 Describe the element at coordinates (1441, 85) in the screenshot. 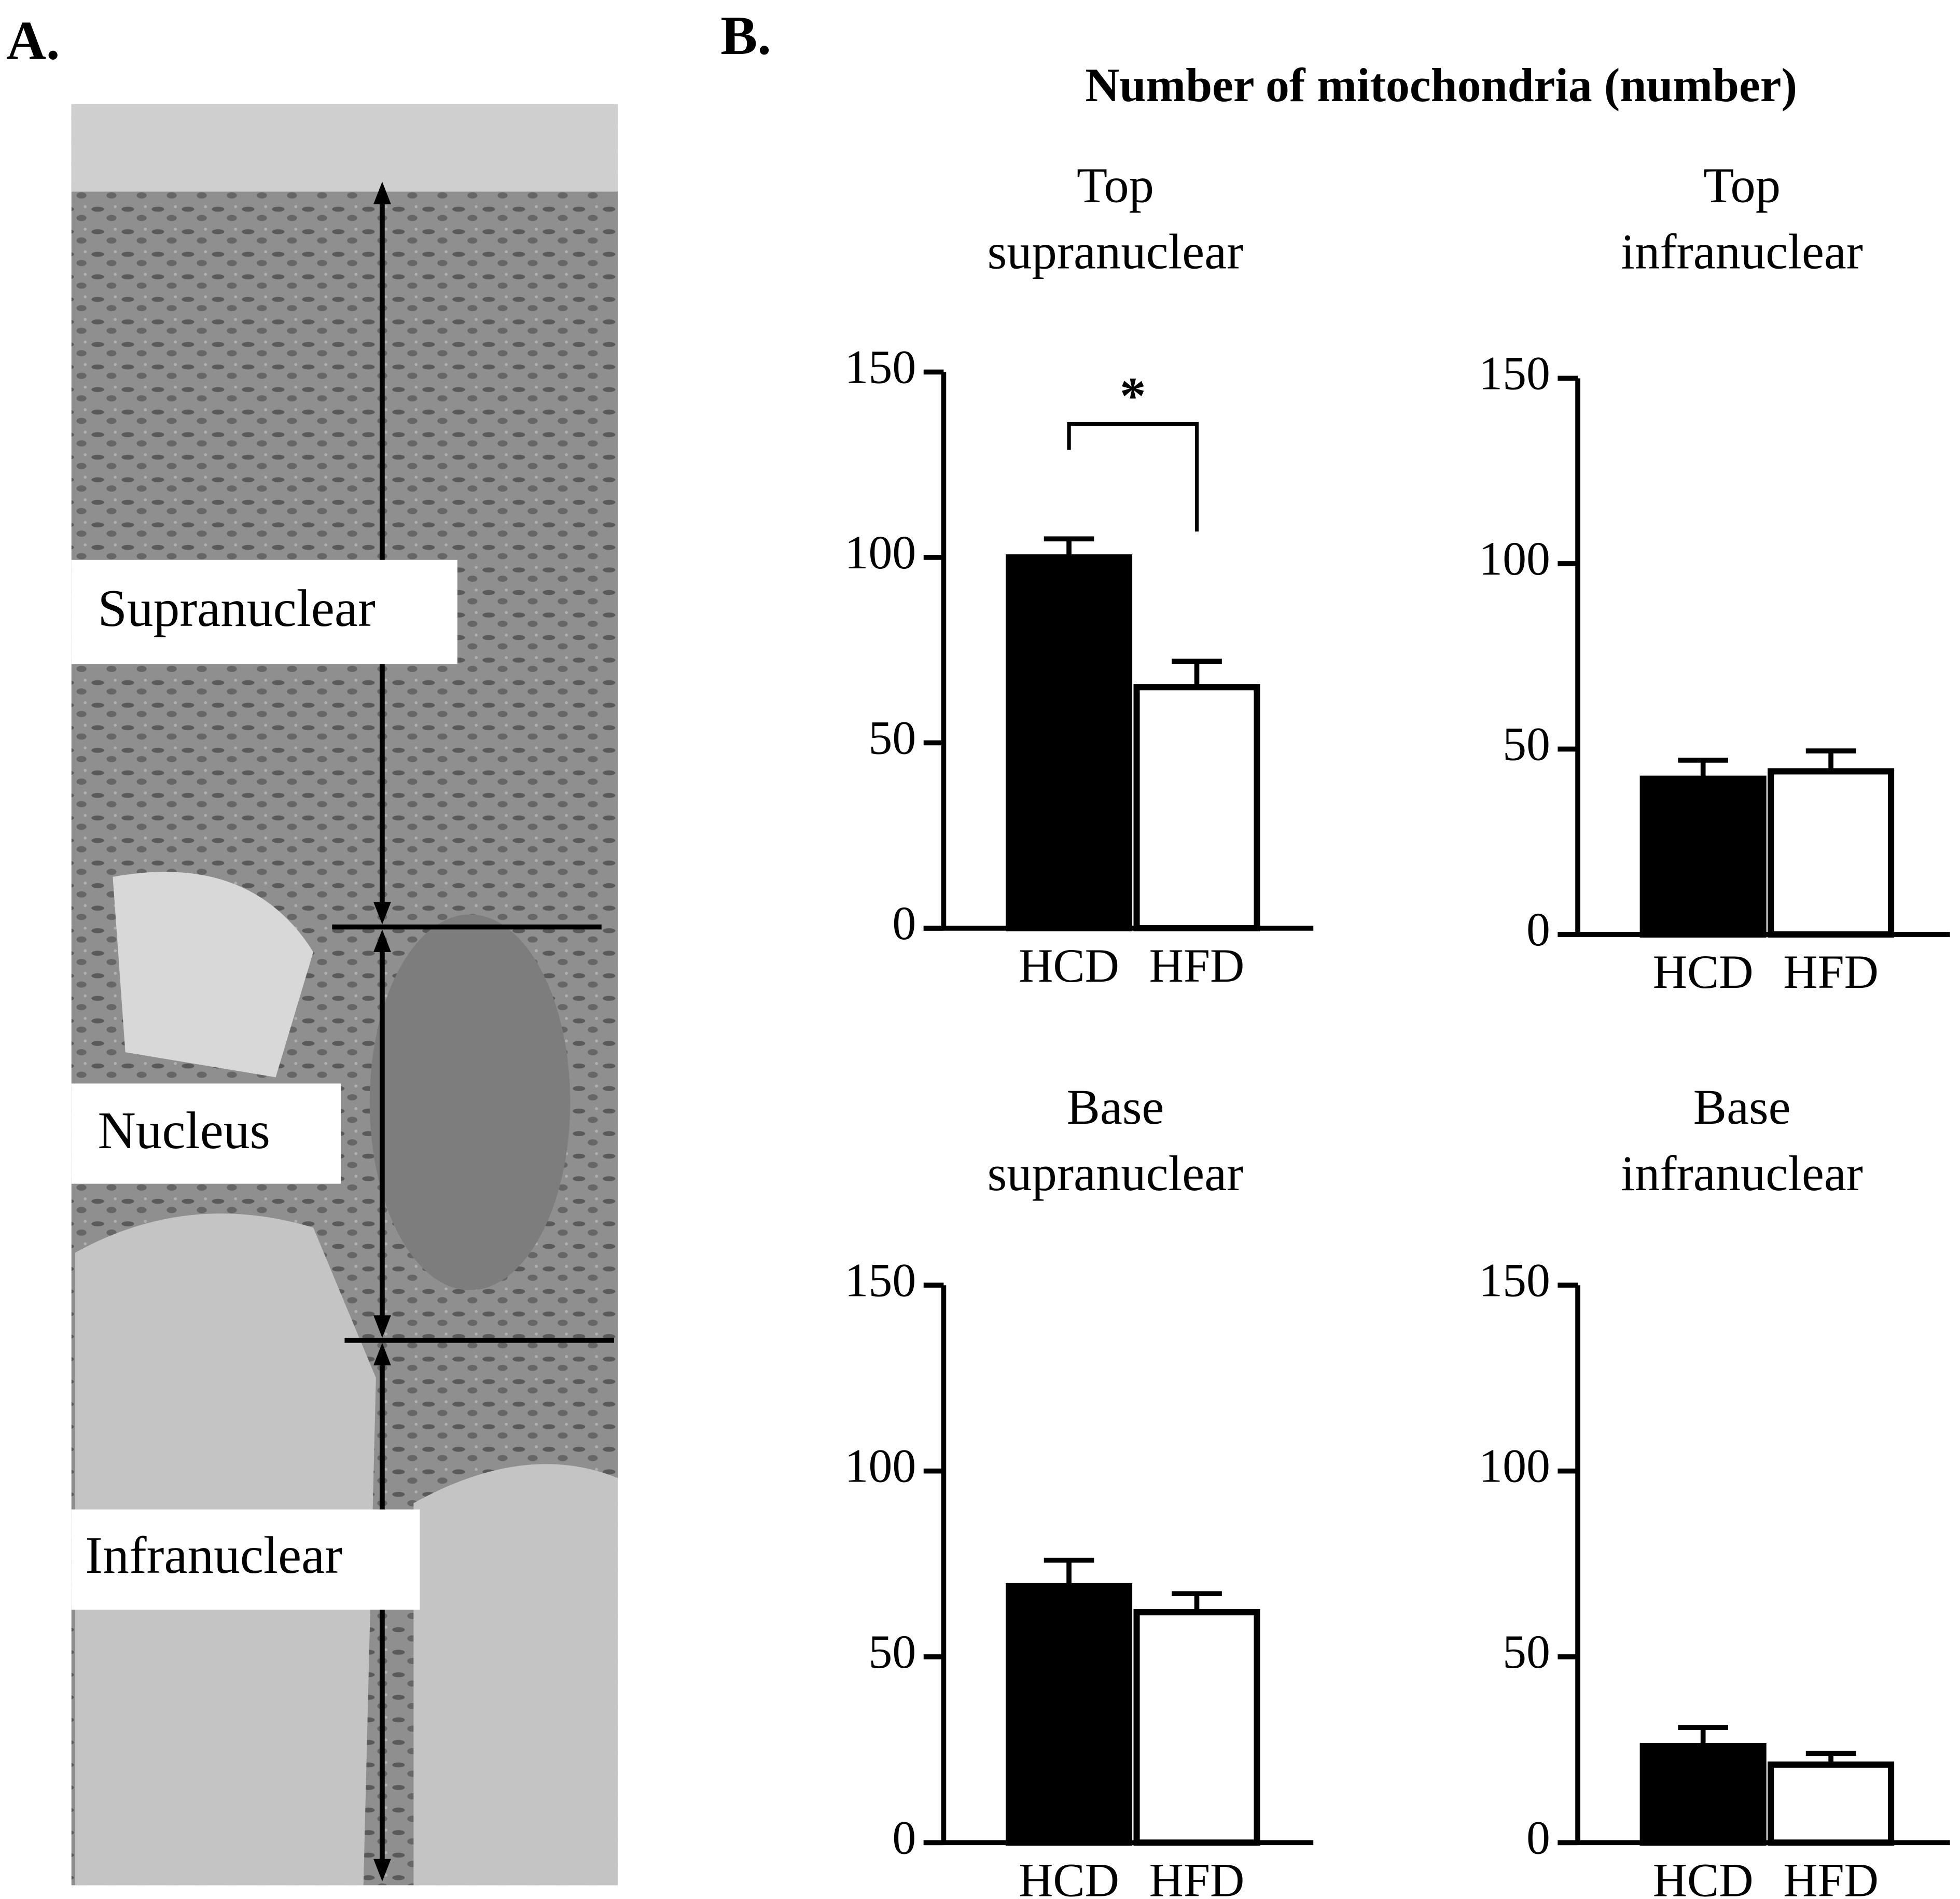

I see `figure-title: Number of mitochondria (number)` at that location.